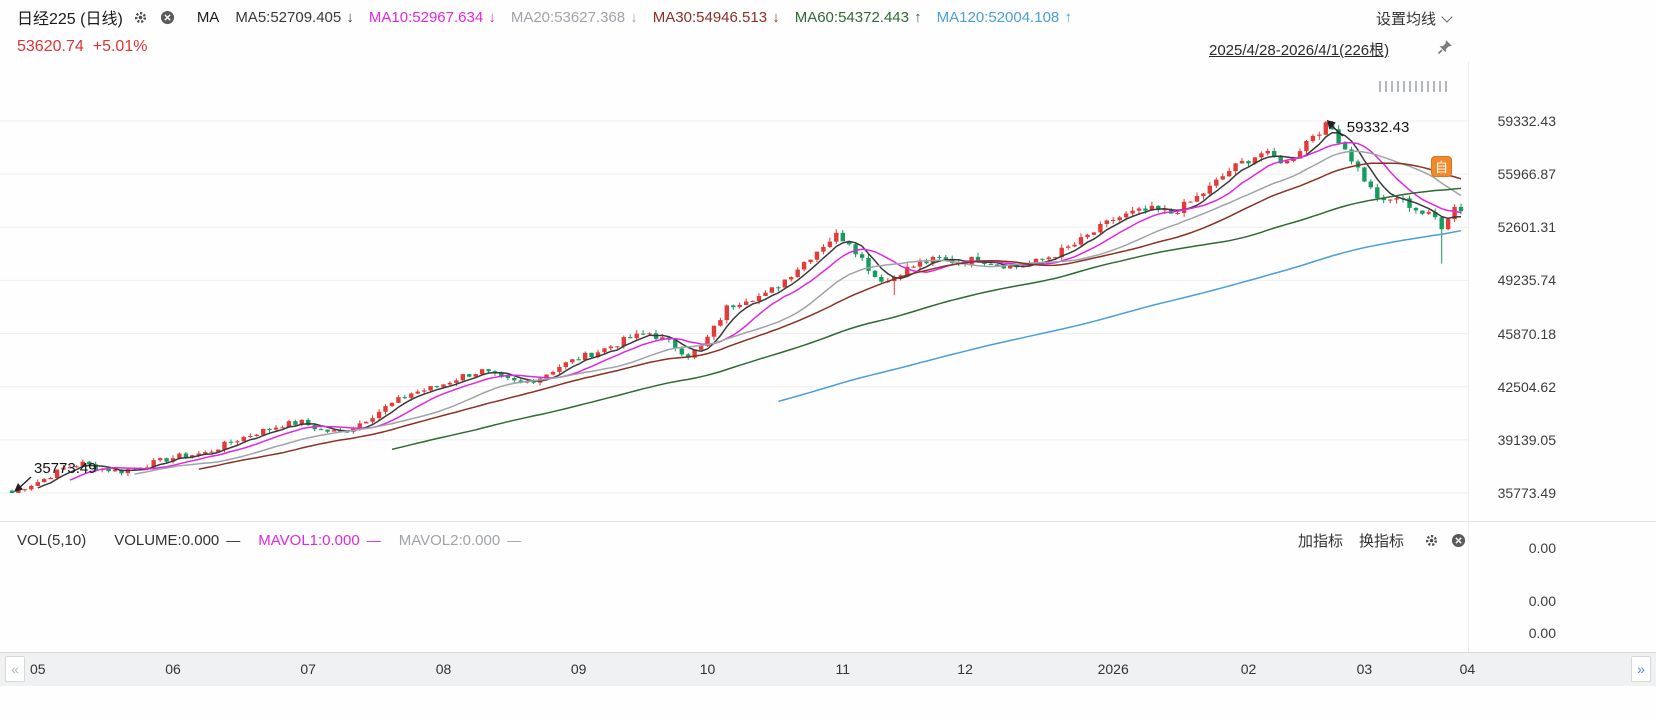  What do you see at coordinates (50, 46) in the screenshot?
I see `last-price-value: 53620.74` at bounding box center [50, 46].